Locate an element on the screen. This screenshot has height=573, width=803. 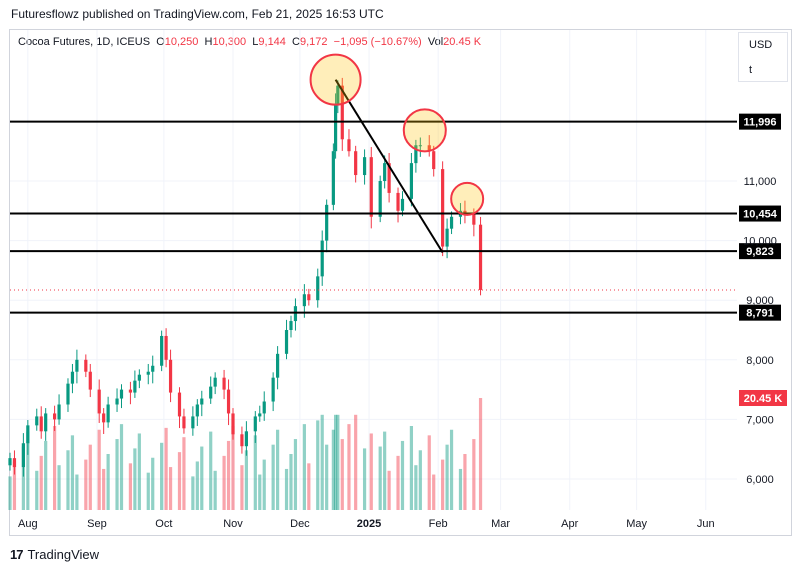
price-tick-label: 10,000 is located at coordinates (760, 242).